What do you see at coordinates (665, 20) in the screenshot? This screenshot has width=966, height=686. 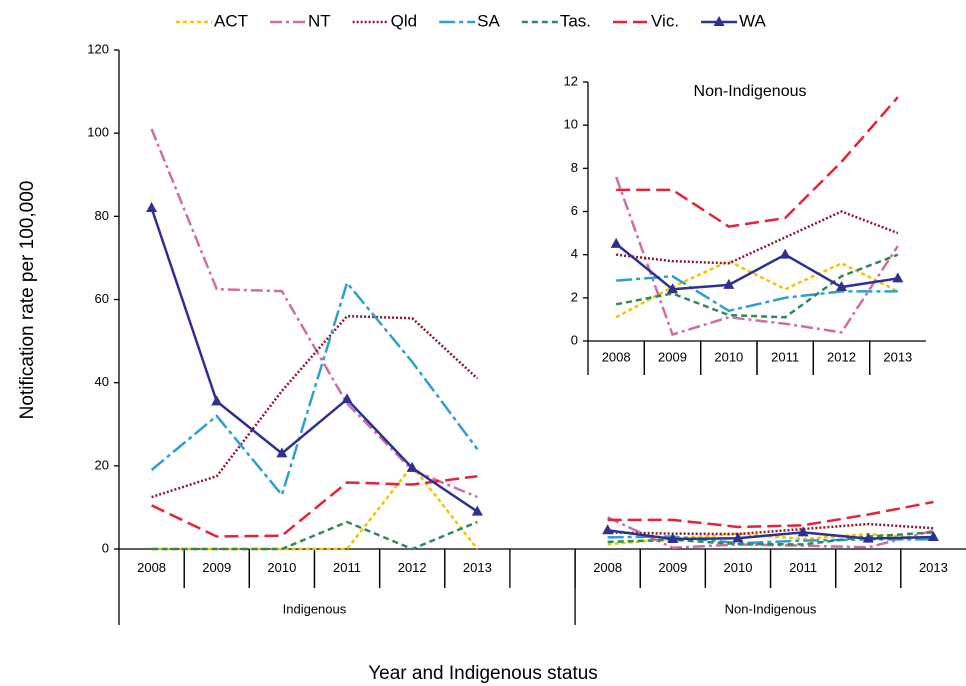 I see `legend-label: Vic.` at bounding box center [665, 20].